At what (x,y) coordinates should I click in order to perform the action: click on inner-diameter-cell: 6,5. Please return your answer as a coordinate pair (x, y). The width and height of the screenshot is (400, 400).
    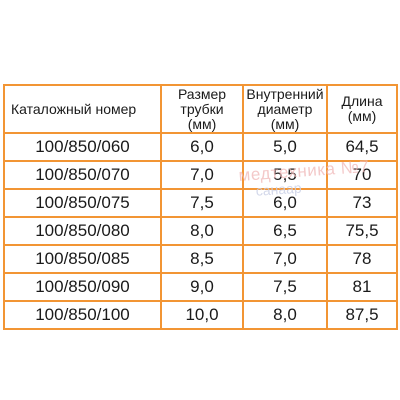
    Looking at the image, I should click on (285, 231).